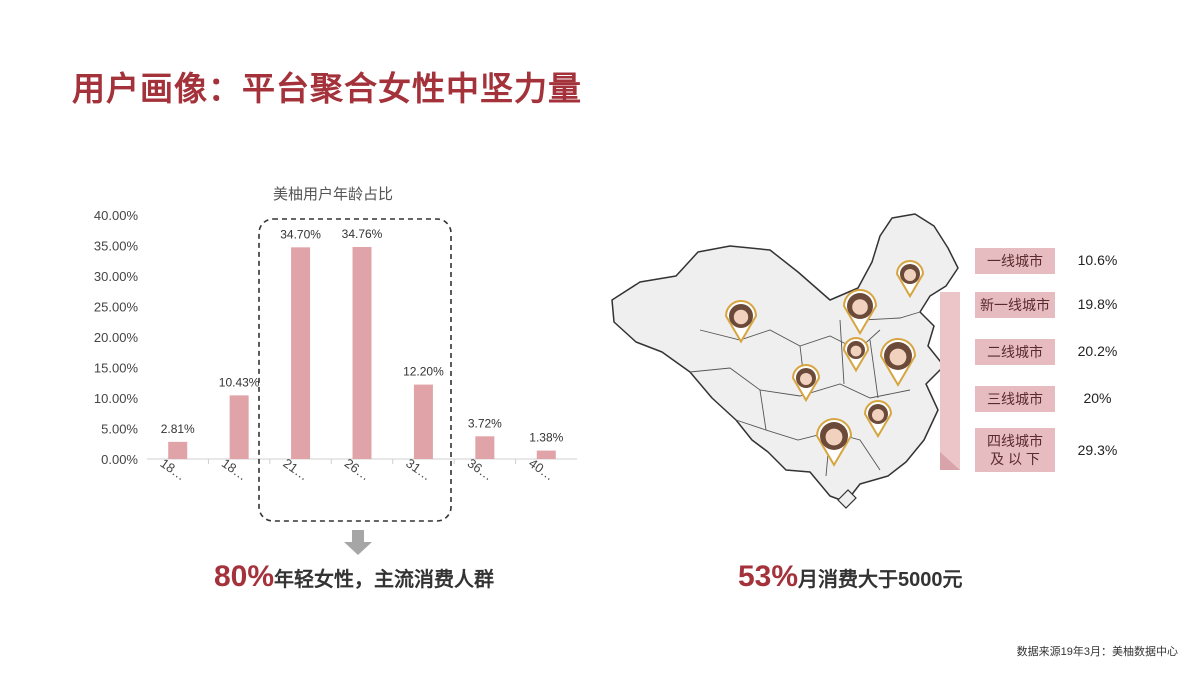 This screenshot has width=1200, height=675. I want to click on tier-value: 29.3%, so click(1097, 450).